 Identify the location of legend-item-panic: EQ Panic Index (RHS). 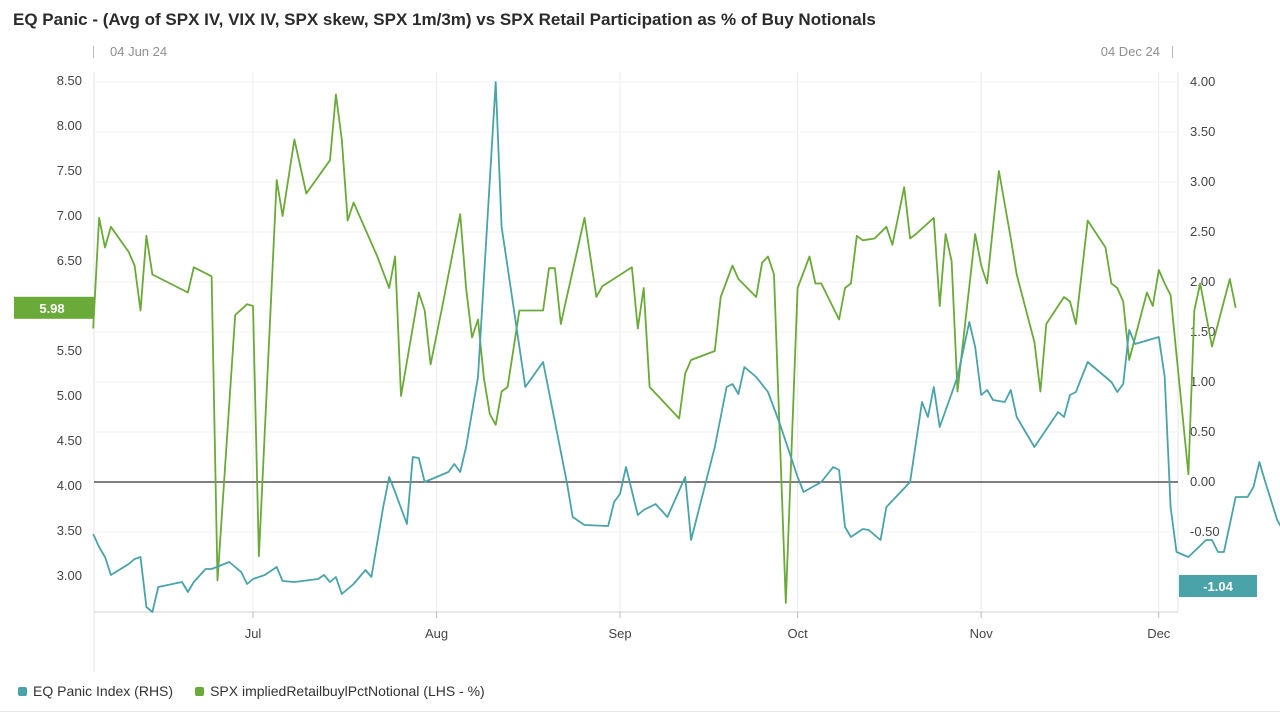
(95, 691).